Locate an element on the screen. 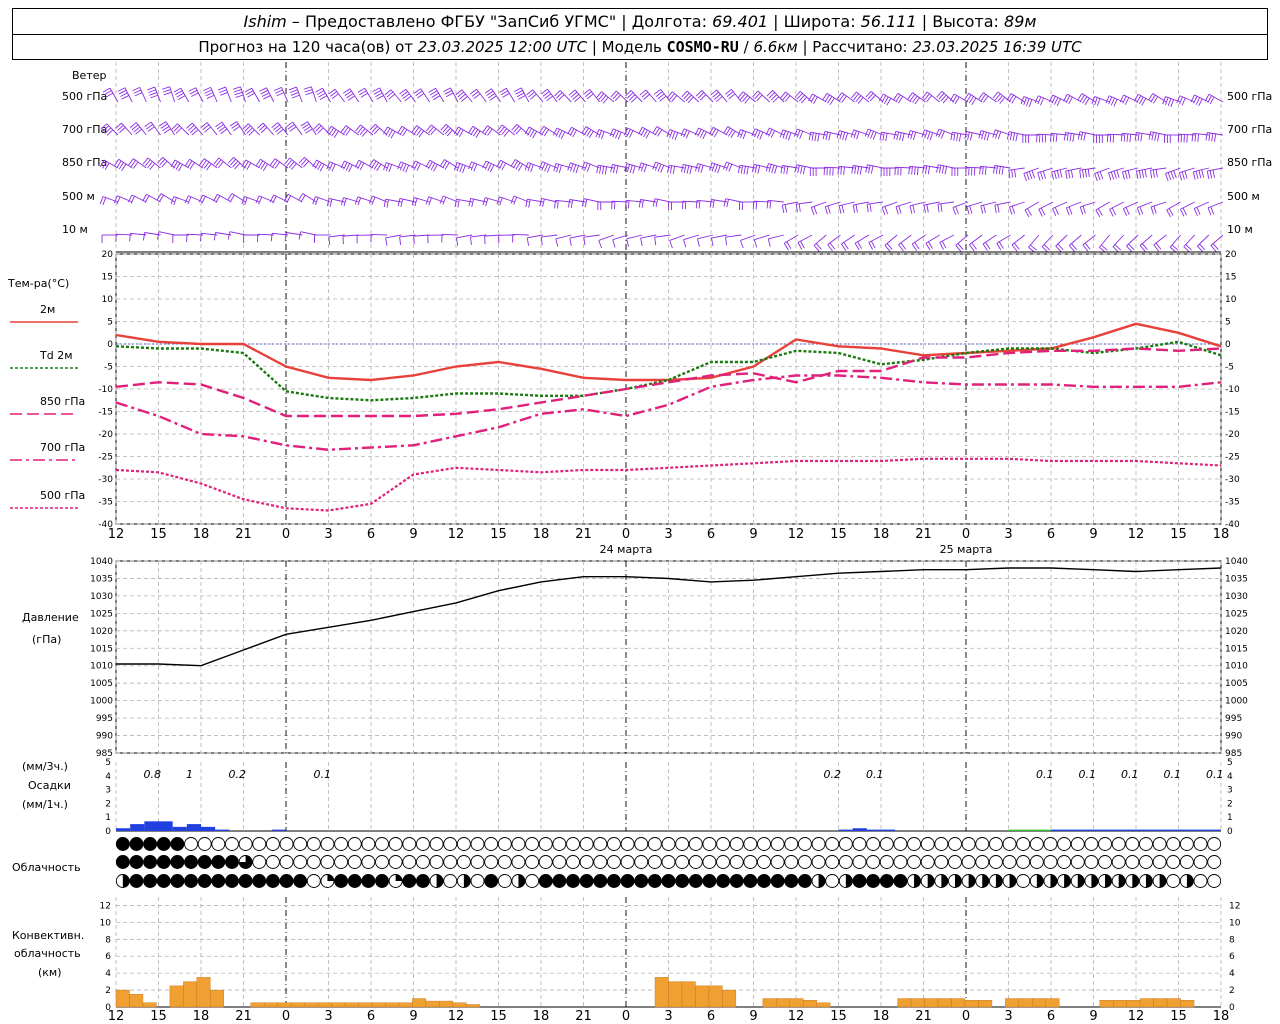  temp-ytick-right: 15 is located at coordinates (1230, 278).